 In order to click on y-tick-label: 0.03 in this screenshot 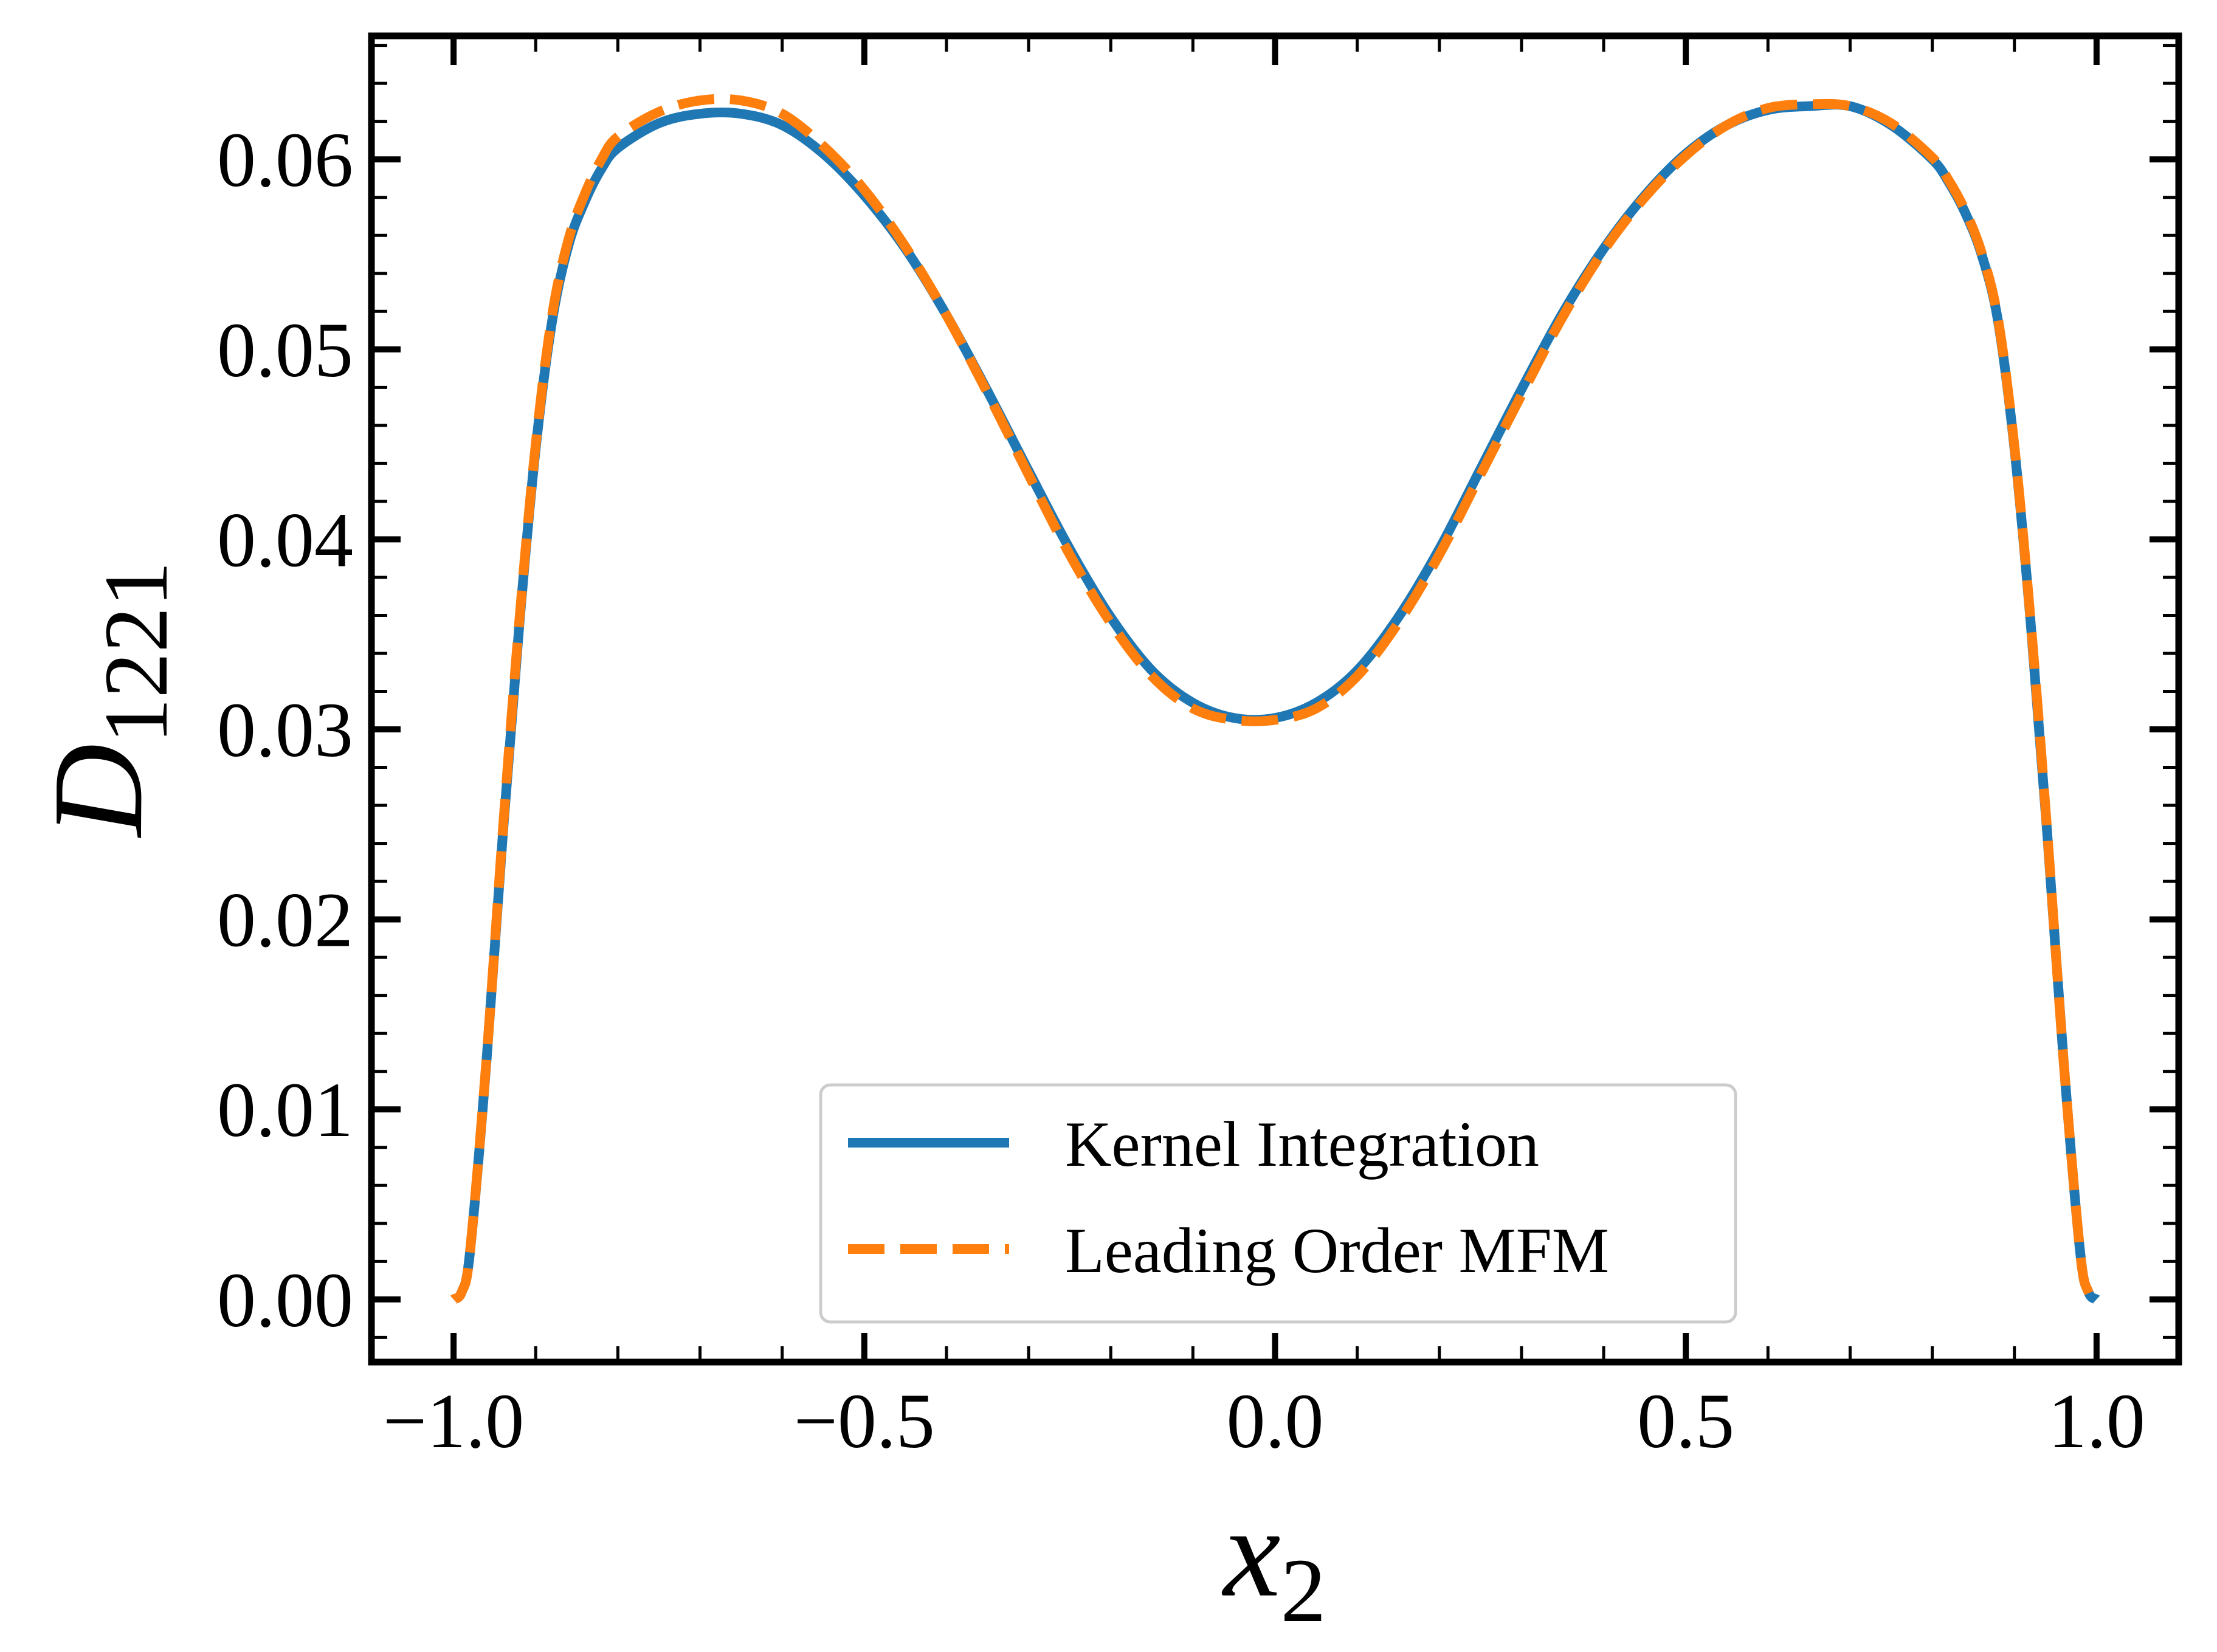, I will do `click(285, 730)`.